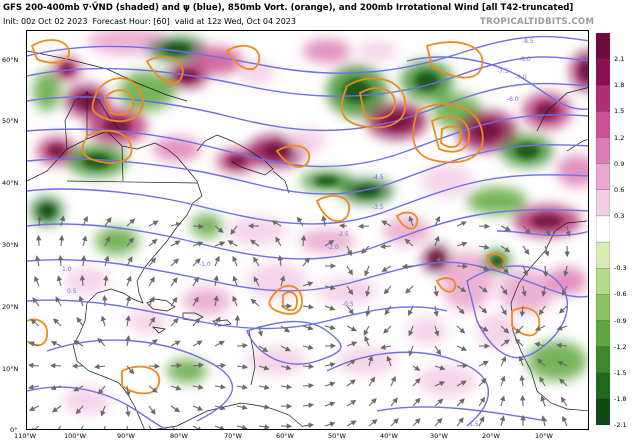  Describe the element at coordinates (619, 85) in the screenshot. I see `colorbar-tick-label: 1.8` at that location.